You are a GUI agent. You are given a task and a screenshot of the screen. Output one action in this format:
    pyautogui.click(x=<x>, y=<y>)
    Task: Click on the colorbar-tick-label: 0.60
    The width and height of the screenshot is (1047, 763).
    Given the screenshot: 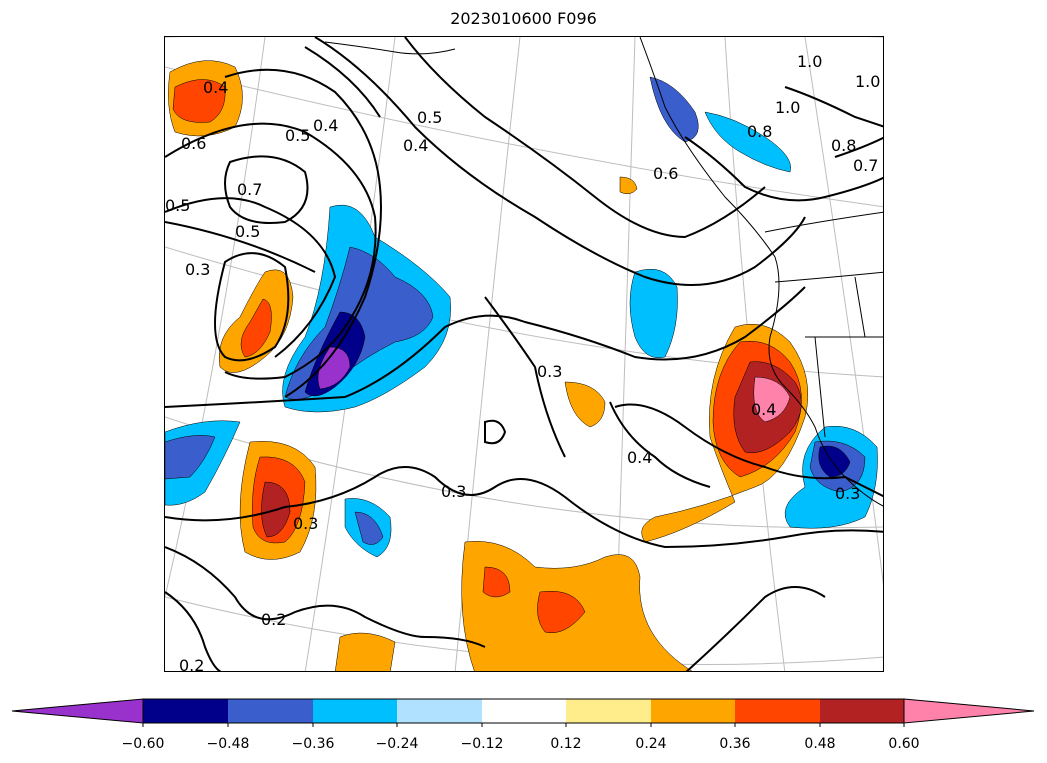 What is the action you would take?
    pyautogui.click(x=904, y=744)
    